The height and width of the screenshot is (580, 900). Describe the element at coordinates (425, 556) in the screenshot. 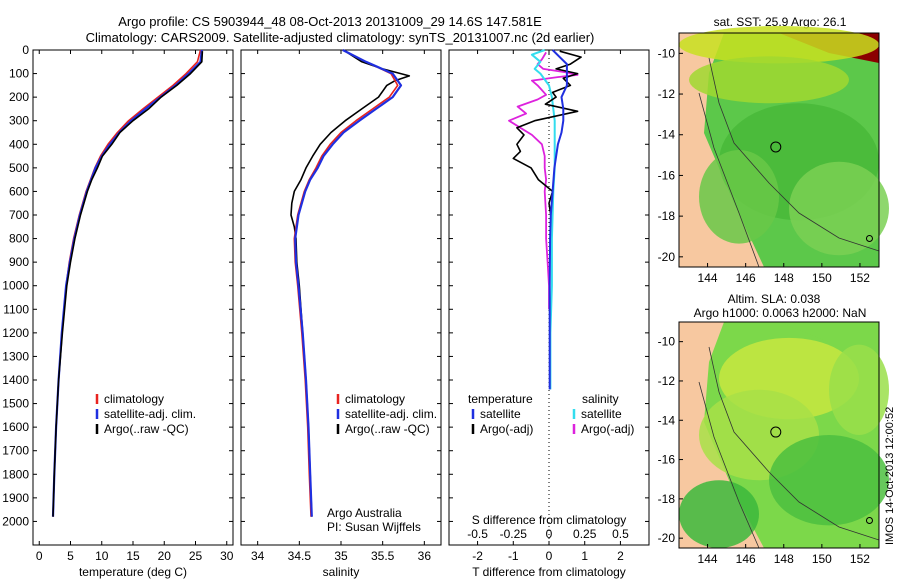

I see `x-tick-label: 36` at that location.